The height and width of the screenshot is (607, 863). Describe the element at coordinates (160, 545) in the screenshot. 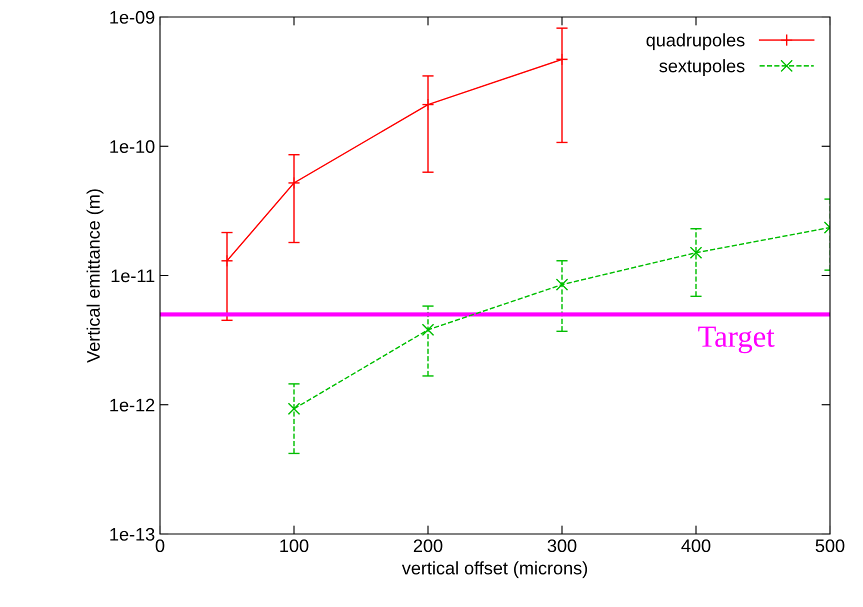

I see `x-tick-label: 0` at that location.